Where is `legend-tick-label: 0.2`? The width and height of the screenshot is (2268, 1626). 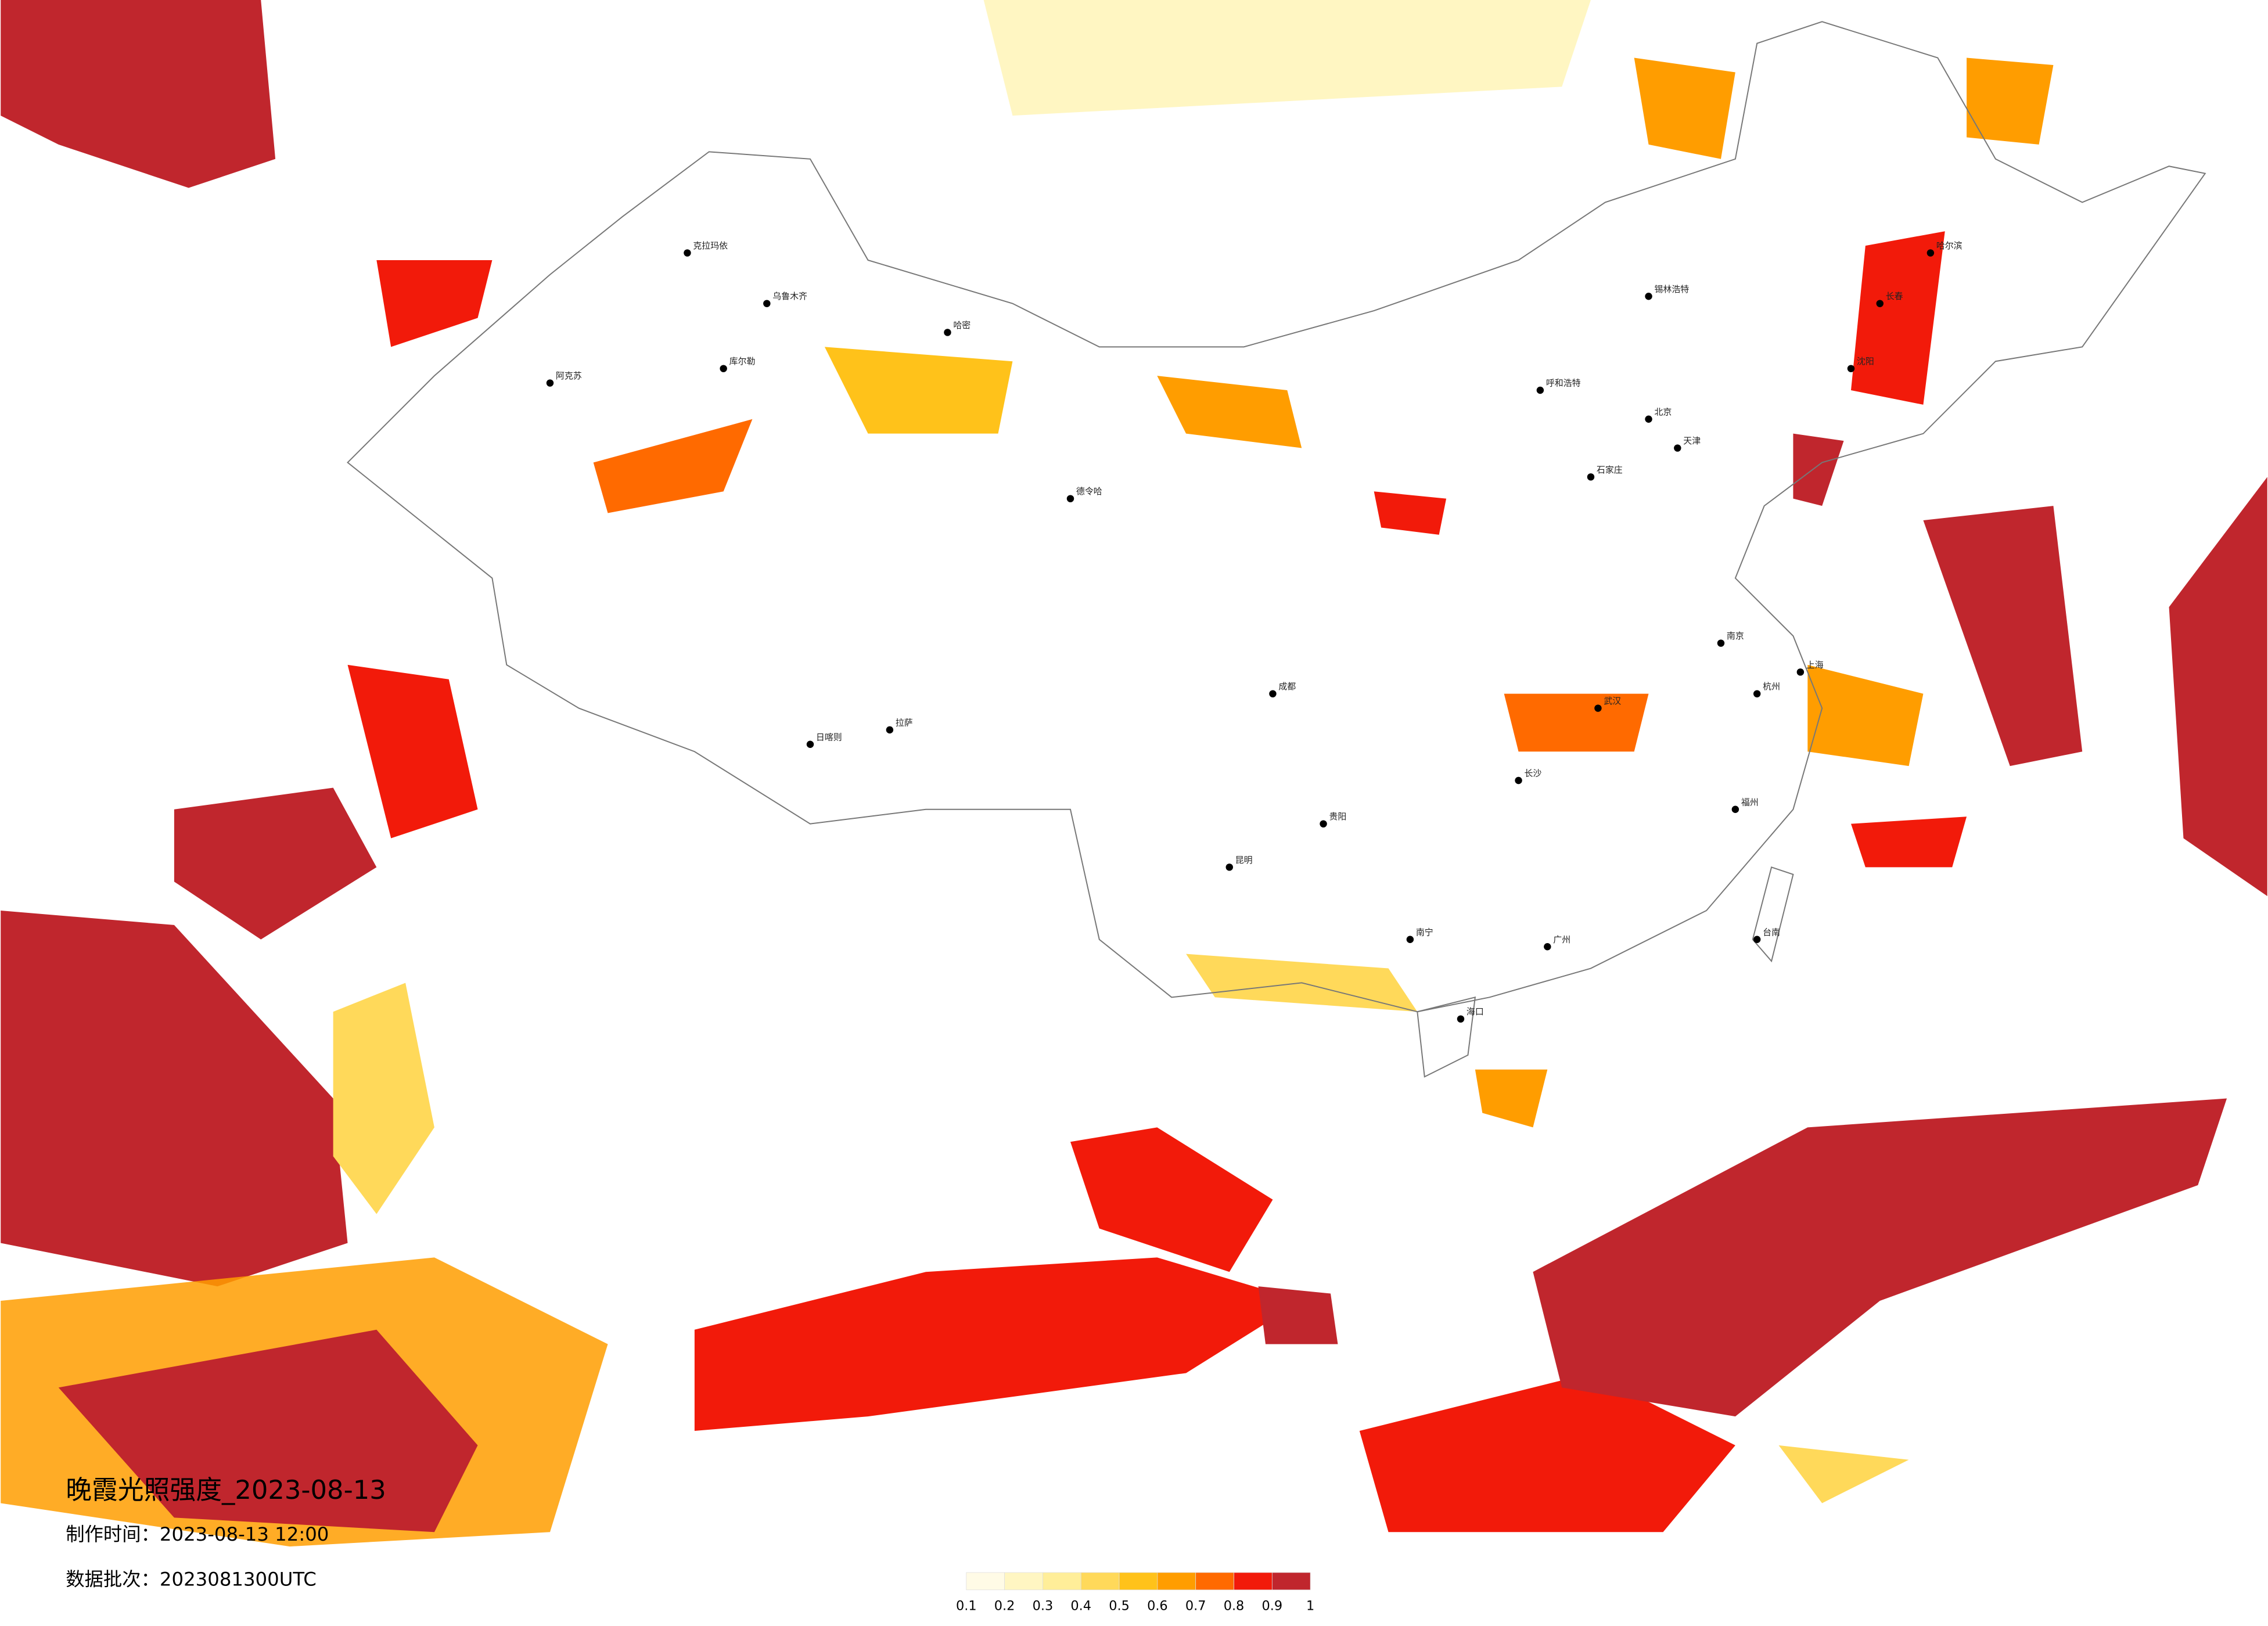 legend-tick-label: 0.2 is located at coordinates (1004, 1606).